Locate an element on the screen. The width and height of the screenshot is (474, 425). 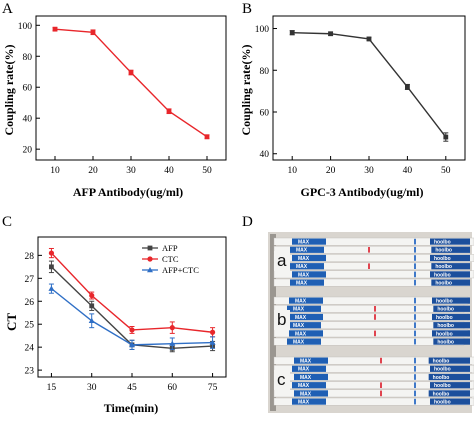
chart-b-x-tick-label: 10 is located at coordinates (292, 171).